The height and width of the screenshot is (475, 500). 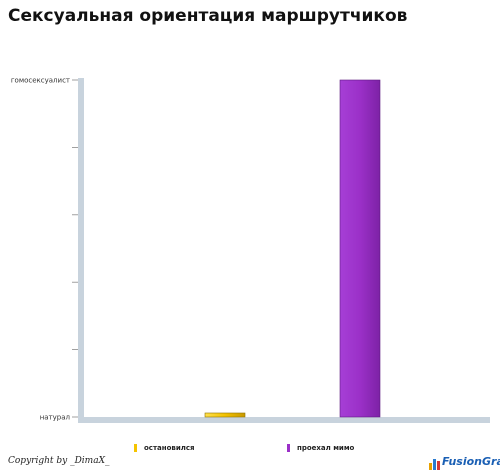 I want to click on legend: остановился проехал мимо, so click(x=244, y=448).